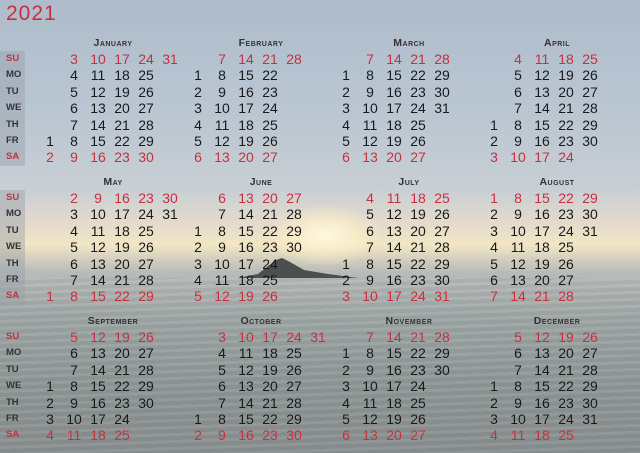  I want to click on sunset-glow, so click(325, 235).